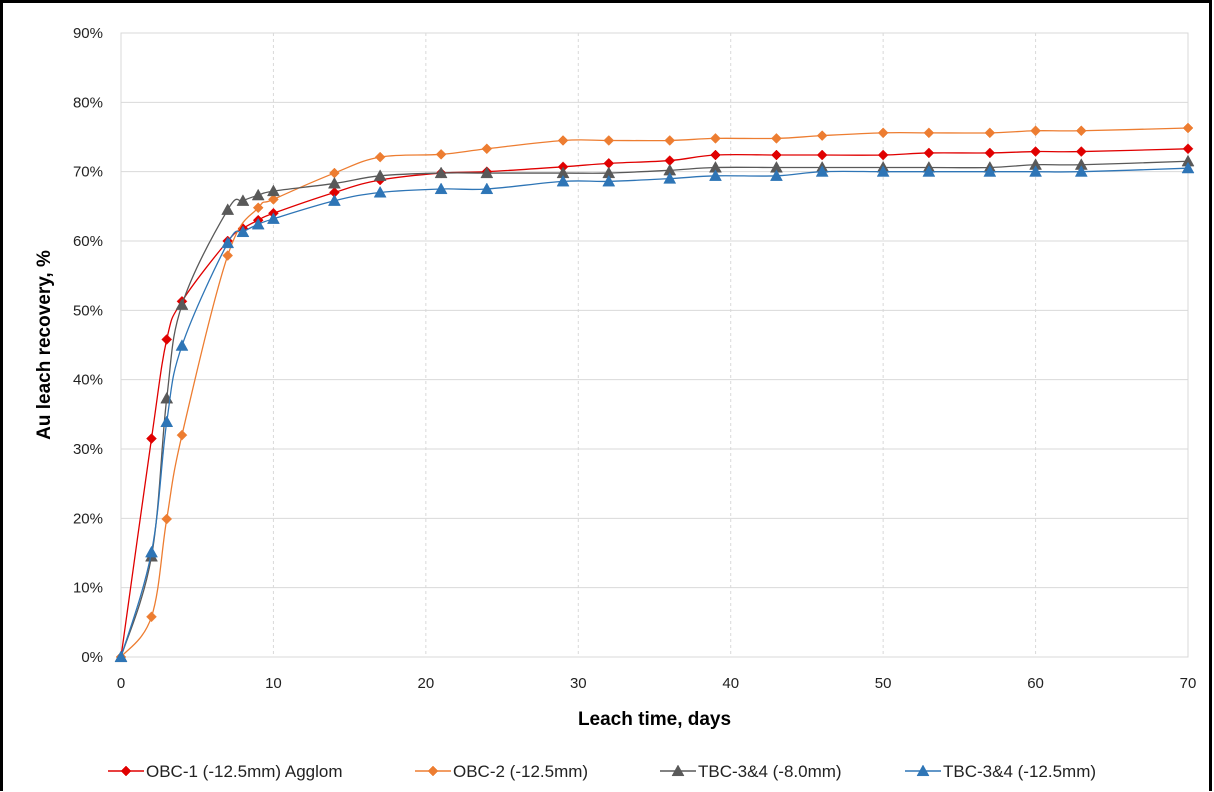 The image size is (1214, 792). I want to click on y-tick-label: 60%, so click(88, 241).